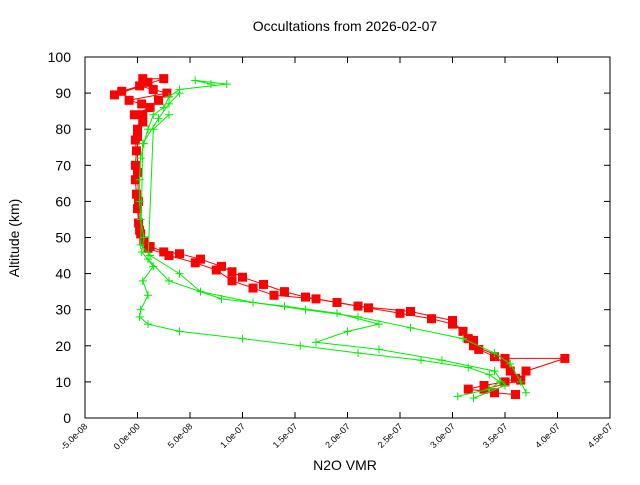 This screenshot has height=485, width=640. I want to click on x-tick-label: 1.0e-07, so click(232, 435).